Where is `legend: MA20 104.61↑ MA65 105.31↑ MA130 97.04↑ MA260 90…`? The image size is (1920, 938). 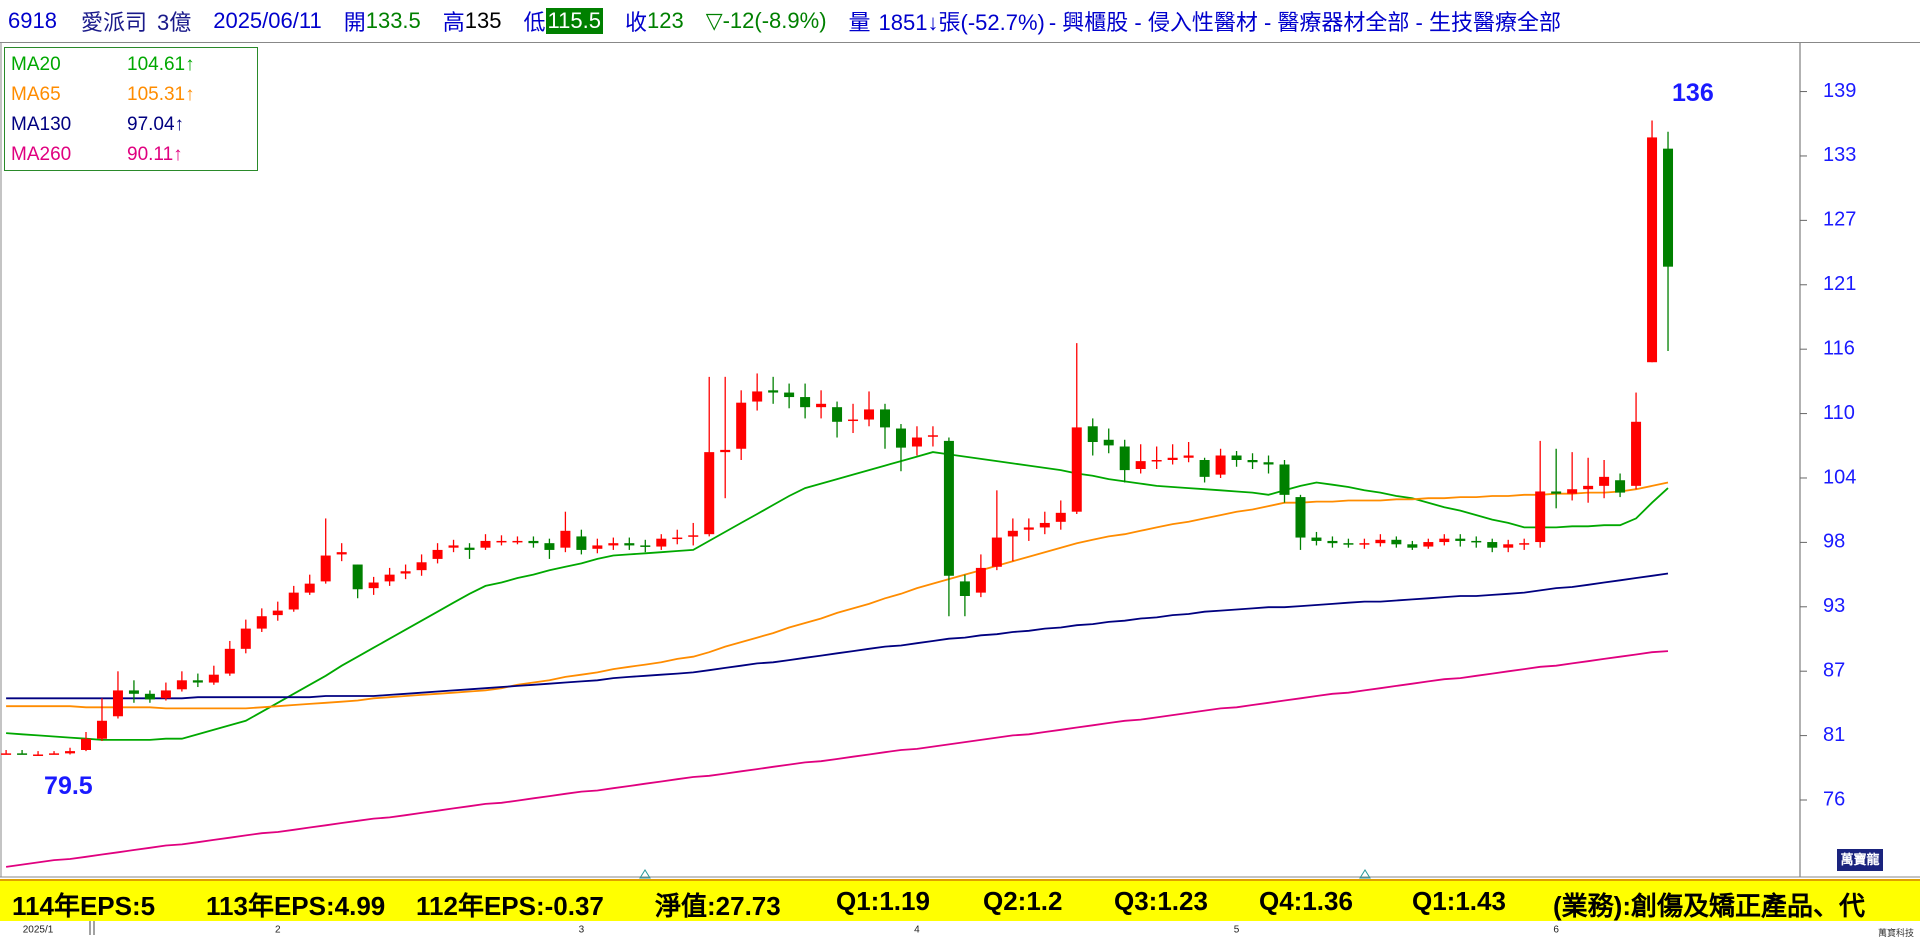 legend: MA20 104.61↑ MA65 105.31↑ MA130 97.04↑ MA260 90… is located at coordinates (131, 109).